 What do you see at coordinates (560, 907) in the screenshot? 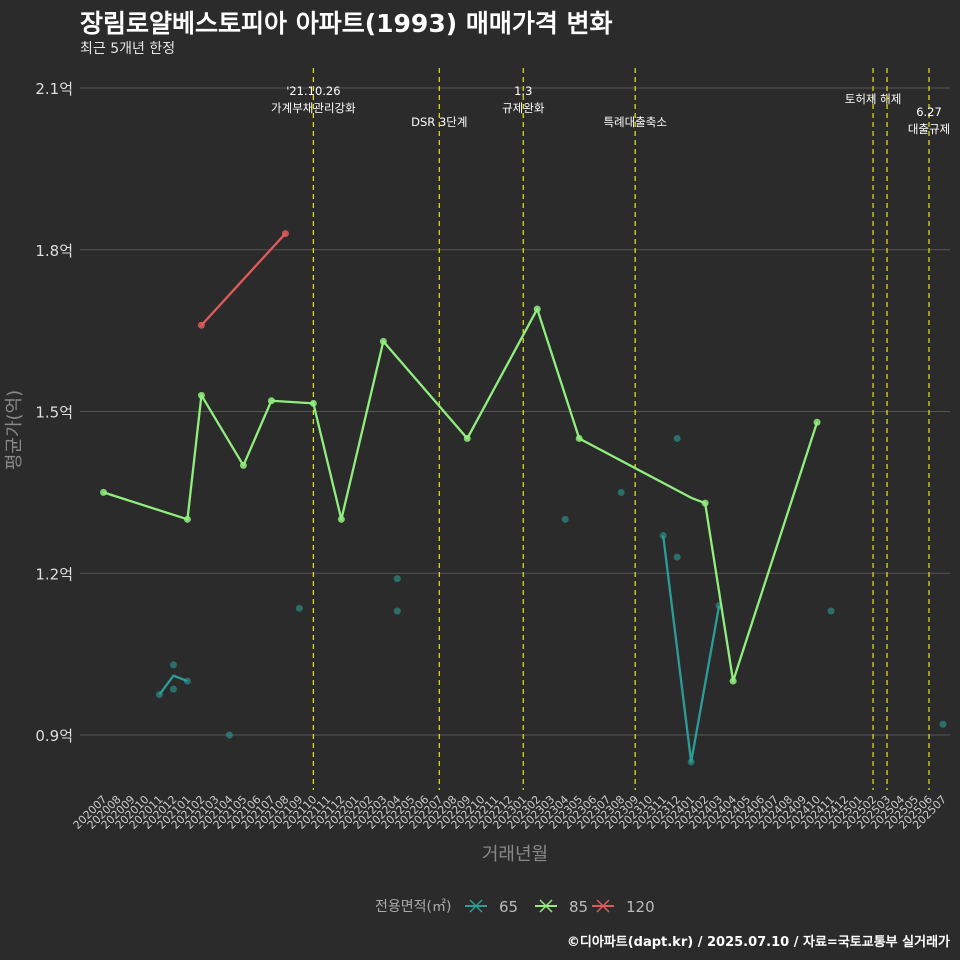
I see `legend-entries: 65 85 120` at bounding box center [560, 907].